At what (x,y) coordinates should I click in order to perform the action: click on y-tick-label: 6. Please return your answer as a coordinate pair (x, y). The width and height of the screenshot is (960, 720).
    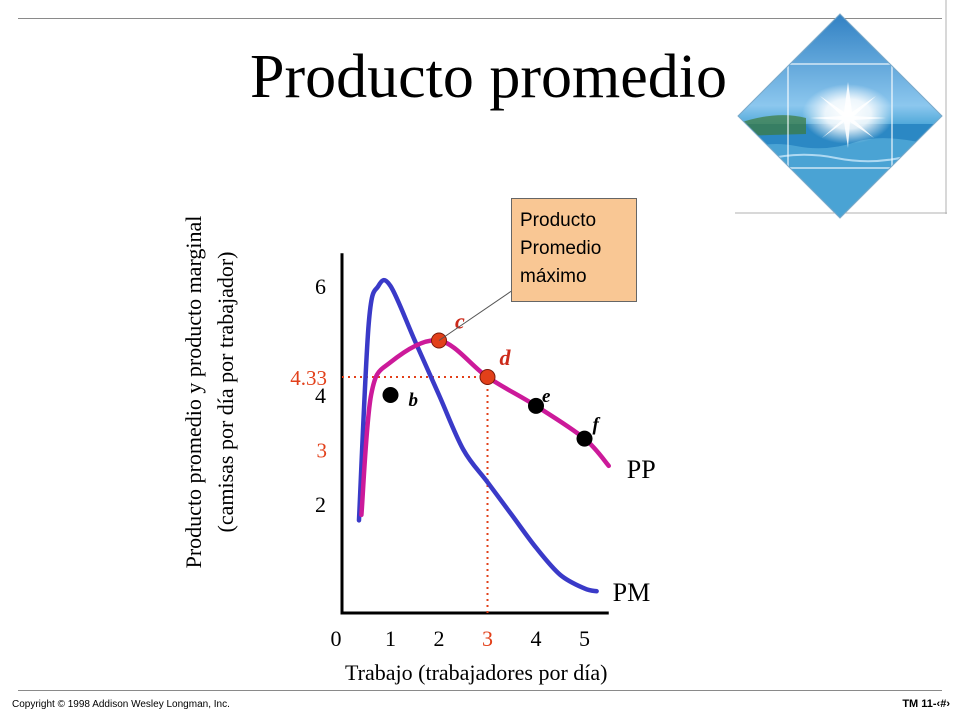
    Looking at the image, I should click on (320, 286).